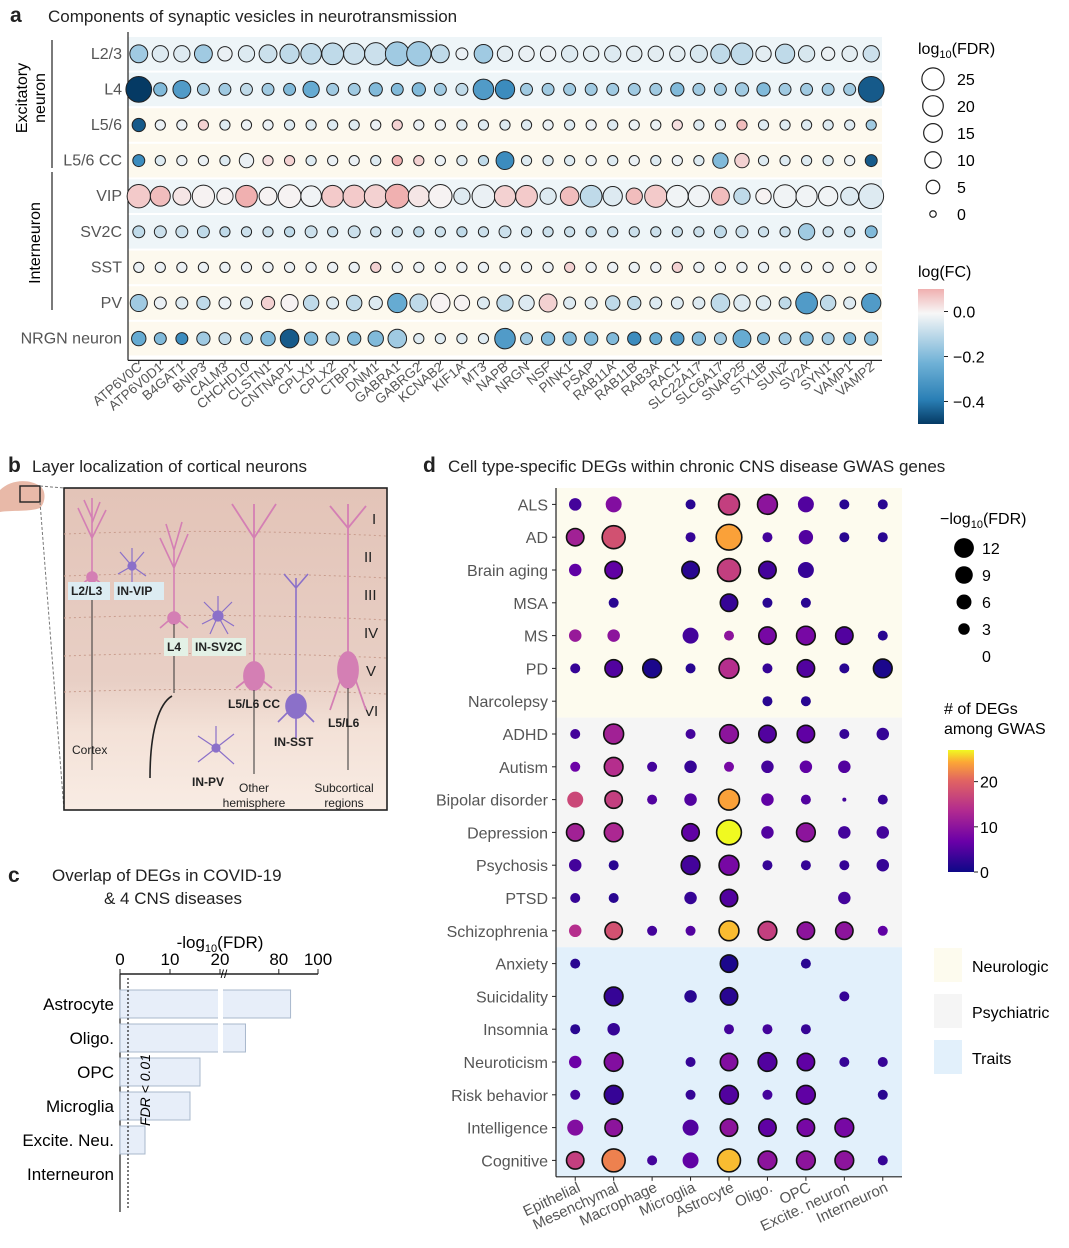  Describe the element at coordinates (507, 571) in the screenshot. I see `y-tick-label: Brain aging` at that location.